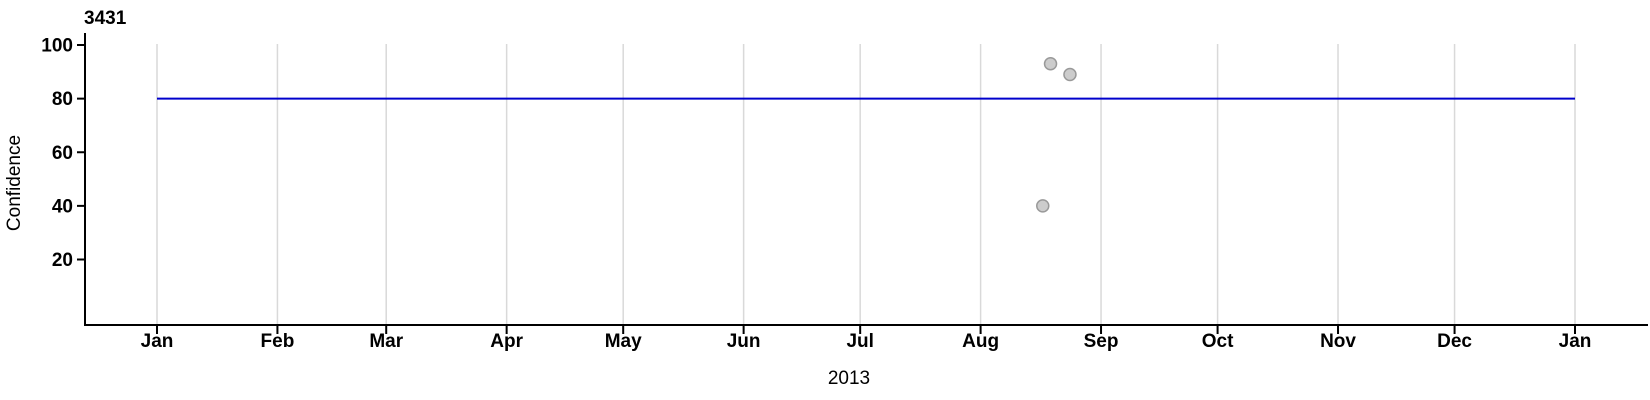 The image size is (1650, 400). Describe the element at coordinates (1218, 341) in the screenshot. I see `x-tick-label: Oct` at that location.